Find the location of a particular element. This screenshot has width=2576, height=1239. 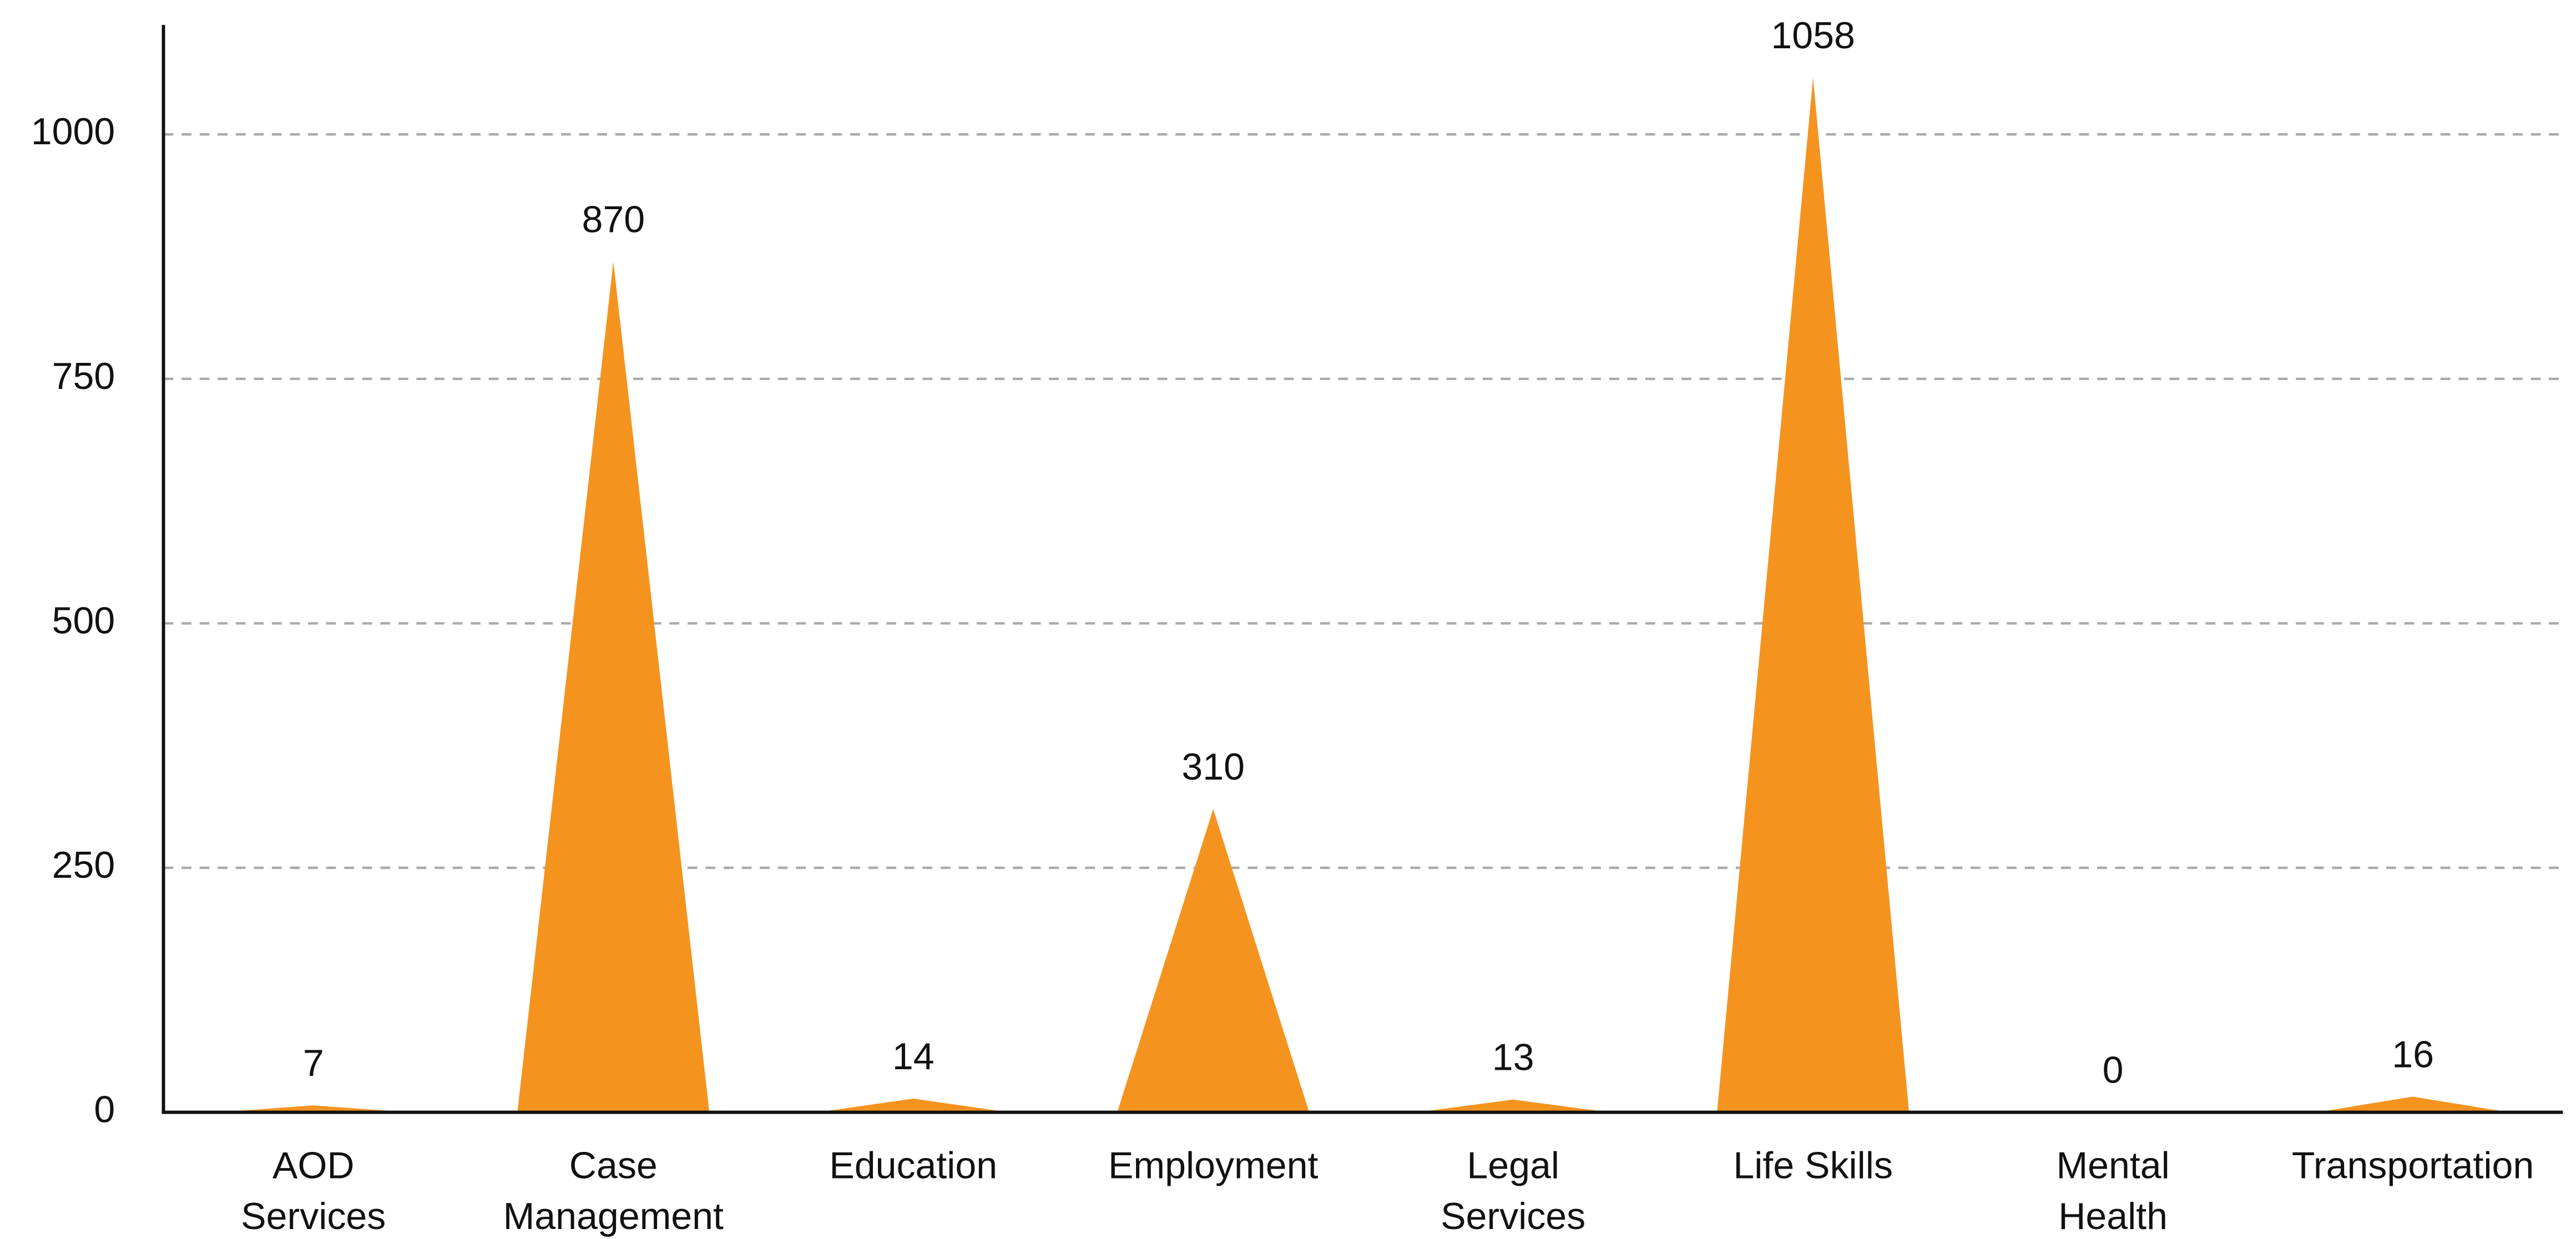

x-tick-label: Legal is located at coordinates (1513, 1165).